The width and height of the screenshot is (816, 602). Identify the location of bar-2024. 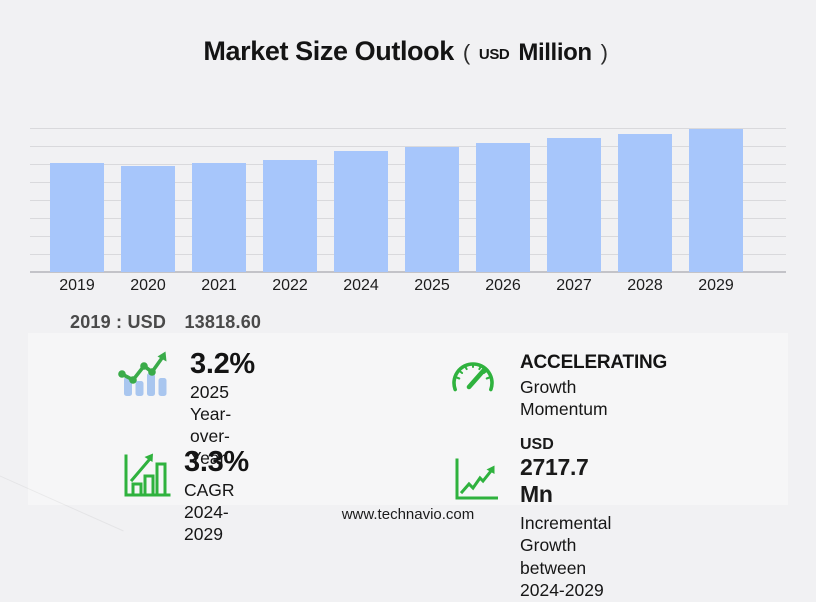
(361, 211).